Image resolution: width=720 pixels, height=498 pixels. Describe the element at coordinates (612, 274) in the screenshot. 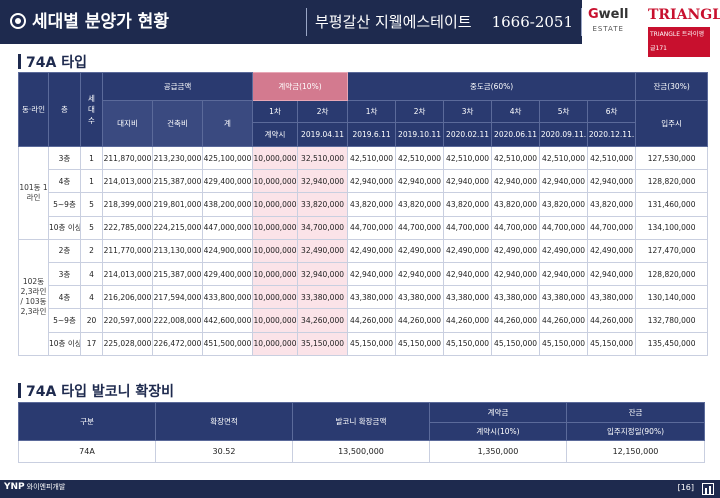

I see `middle-6-cell: 42,940,000` at that location.